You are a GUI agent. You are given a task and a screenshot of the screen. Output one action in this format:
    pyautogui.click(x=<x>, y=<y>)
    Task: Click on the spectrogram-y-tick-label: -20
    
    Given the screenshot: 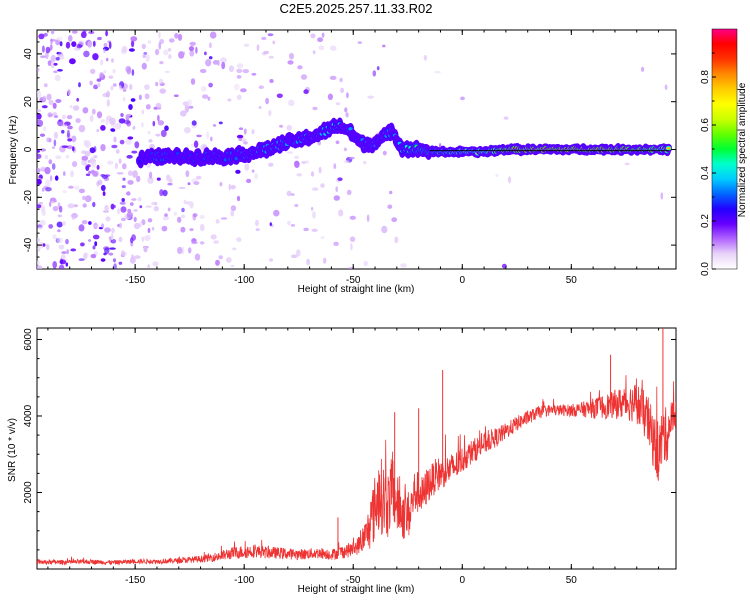 What is the action you would take?
    pyautogui.click(x=28, y=197)
    